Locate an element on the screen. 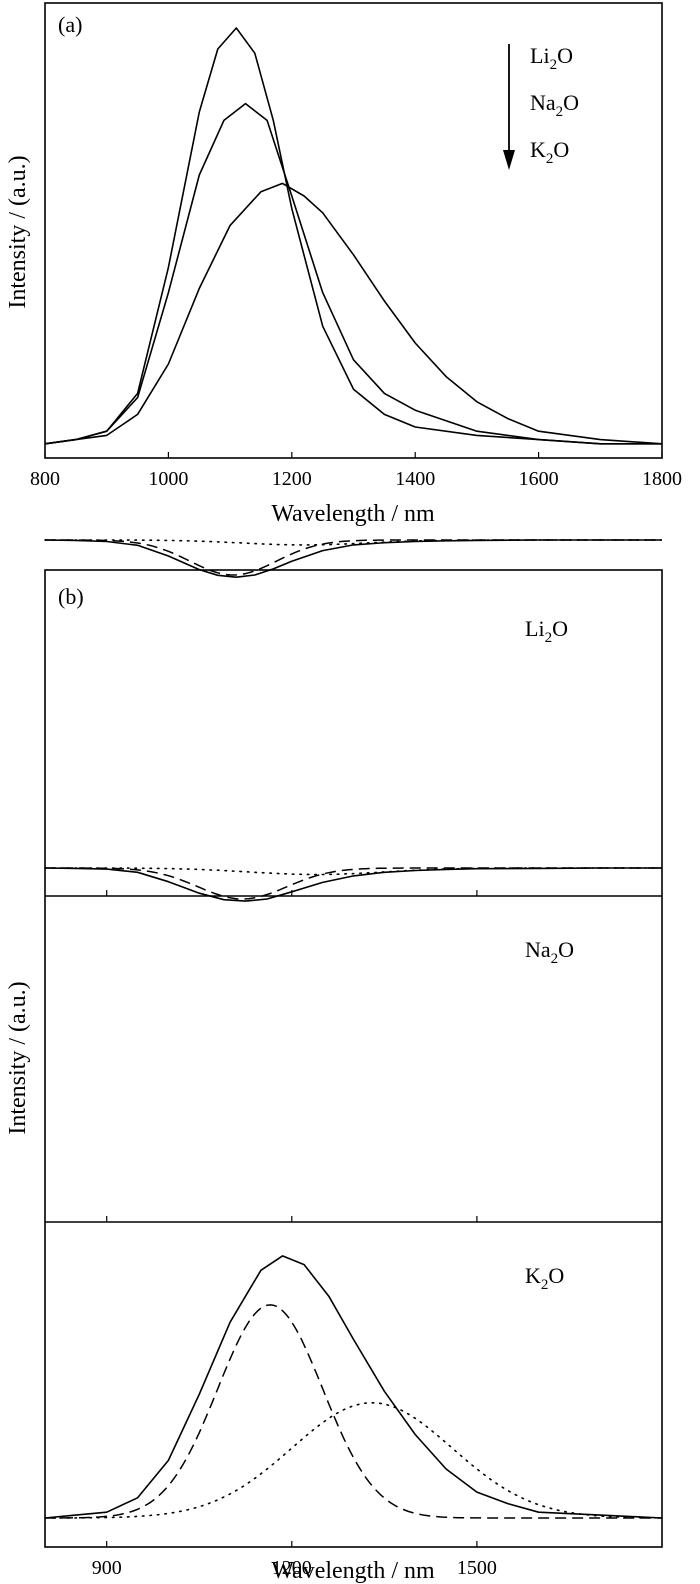  panel-a-x-tick-label-1800: 1800 is located at coordinates (662, 479).